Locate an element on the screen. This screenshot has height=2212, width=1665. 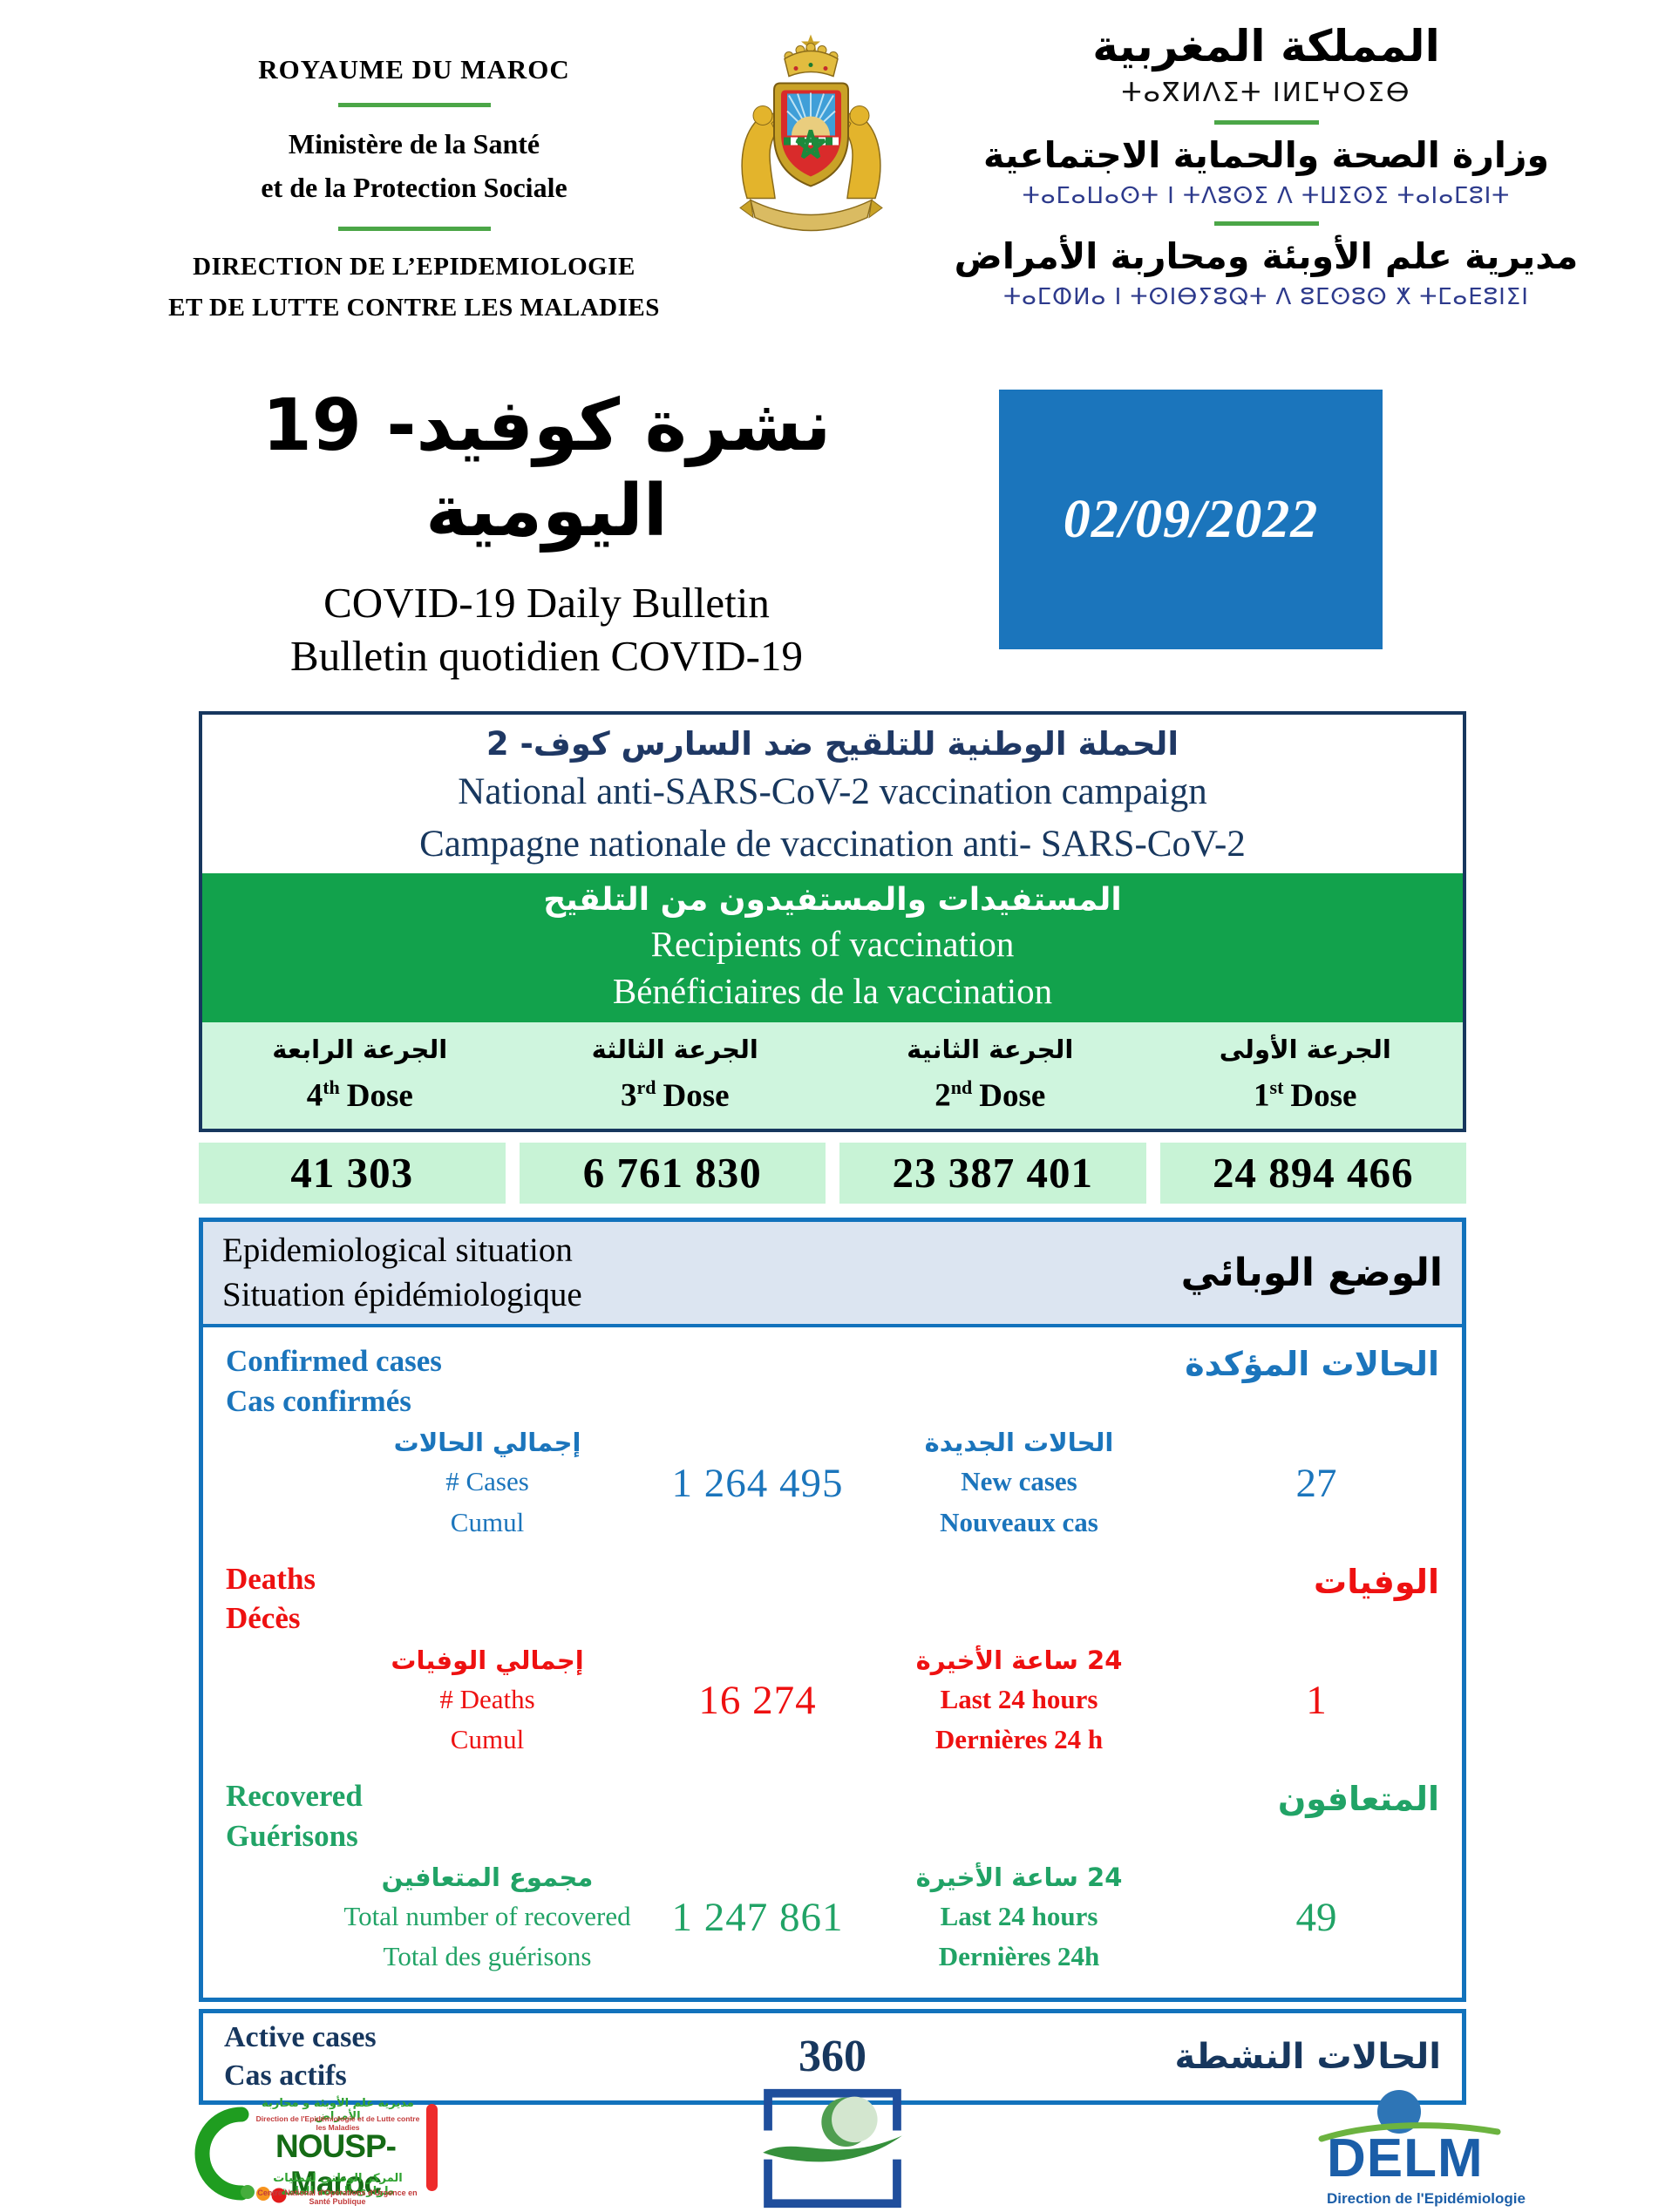
deaths-head: Deaths Décès الوفيات is located at coordinates (832, 1599).